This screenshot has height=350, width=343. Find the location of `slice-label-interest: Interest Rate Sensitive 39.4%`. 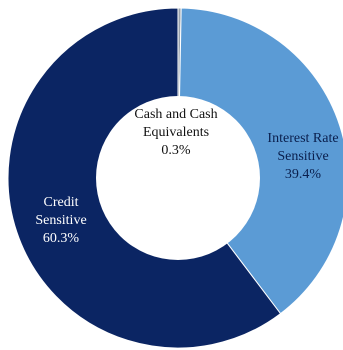

slice-label-interest: Interest Rate Sensitive 39.4% is located at coordinates (302, 156).